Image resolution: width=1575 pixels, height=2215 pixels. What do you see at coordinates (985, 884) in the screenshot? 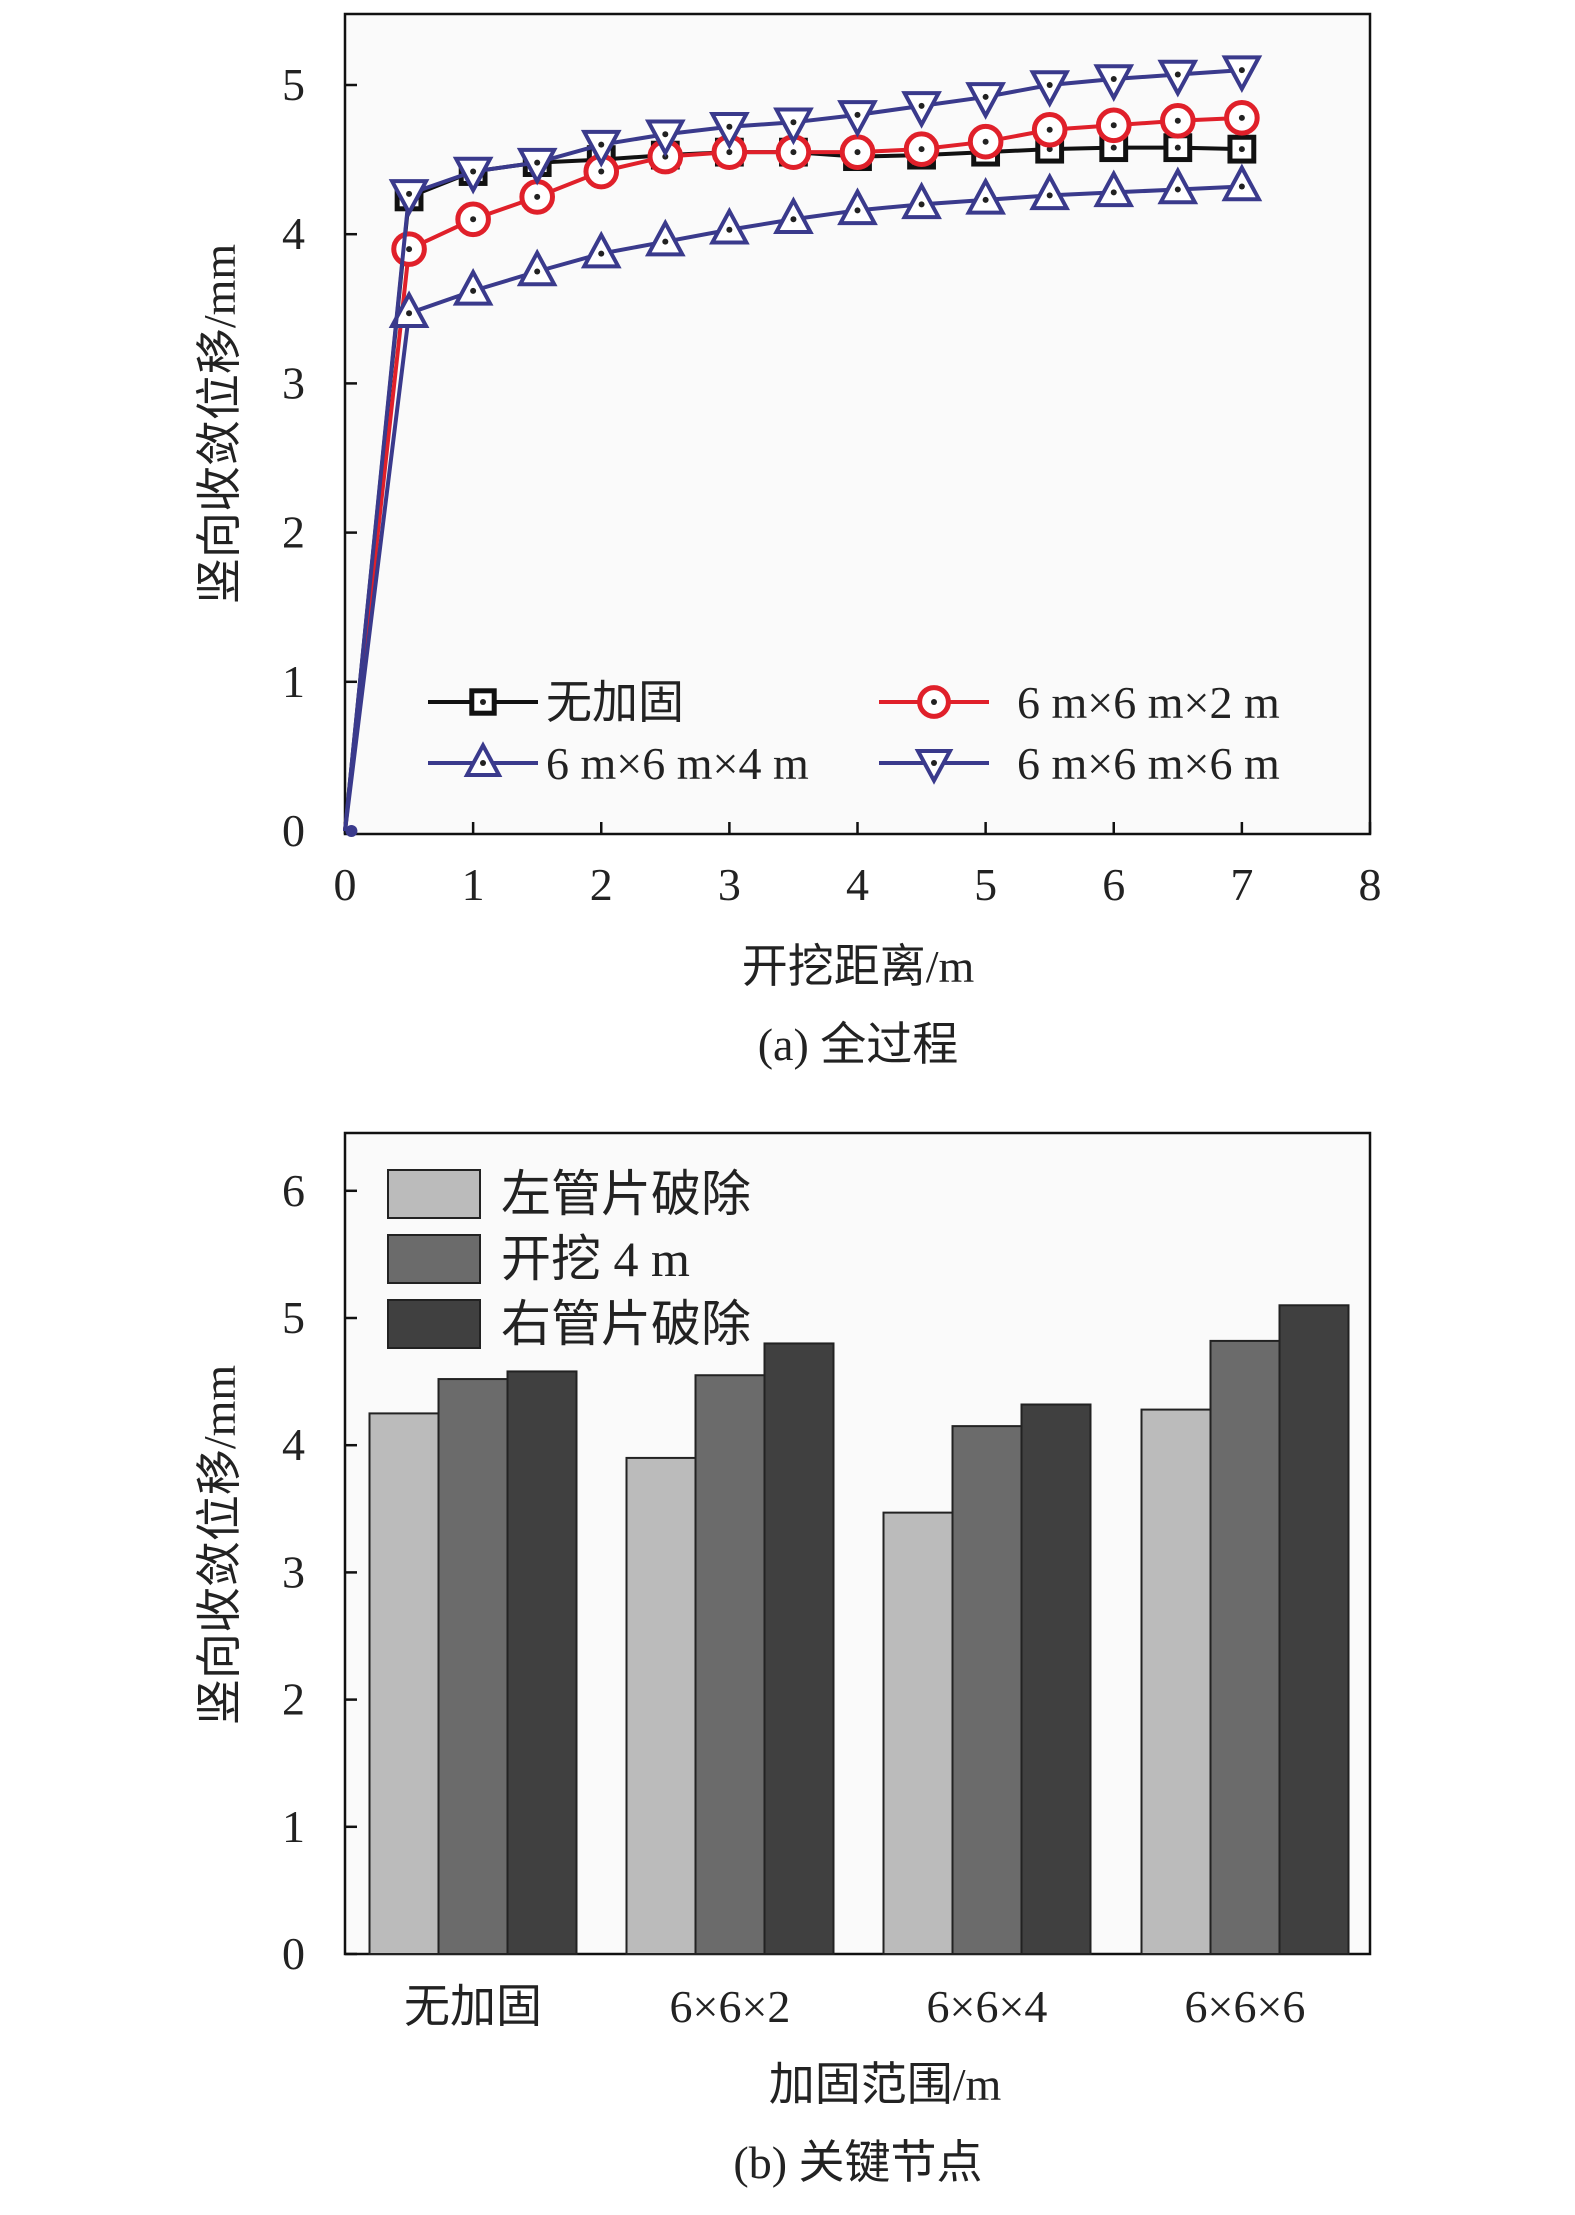
I see `x-tick-label: 5` at bounding box center [985, 884].